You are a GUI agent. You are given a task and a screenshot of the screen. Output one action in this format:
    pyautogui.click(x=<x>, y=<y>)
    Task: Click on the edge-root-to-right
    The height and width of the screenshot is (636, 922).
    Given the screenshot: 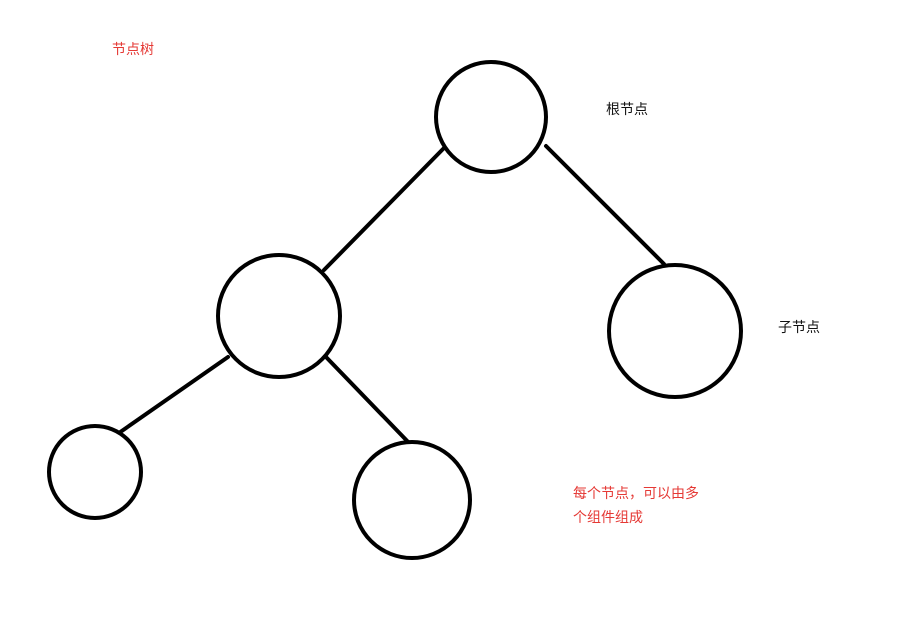 What is the action you would take?
    pyautogui.click(x=605, y=205)
    